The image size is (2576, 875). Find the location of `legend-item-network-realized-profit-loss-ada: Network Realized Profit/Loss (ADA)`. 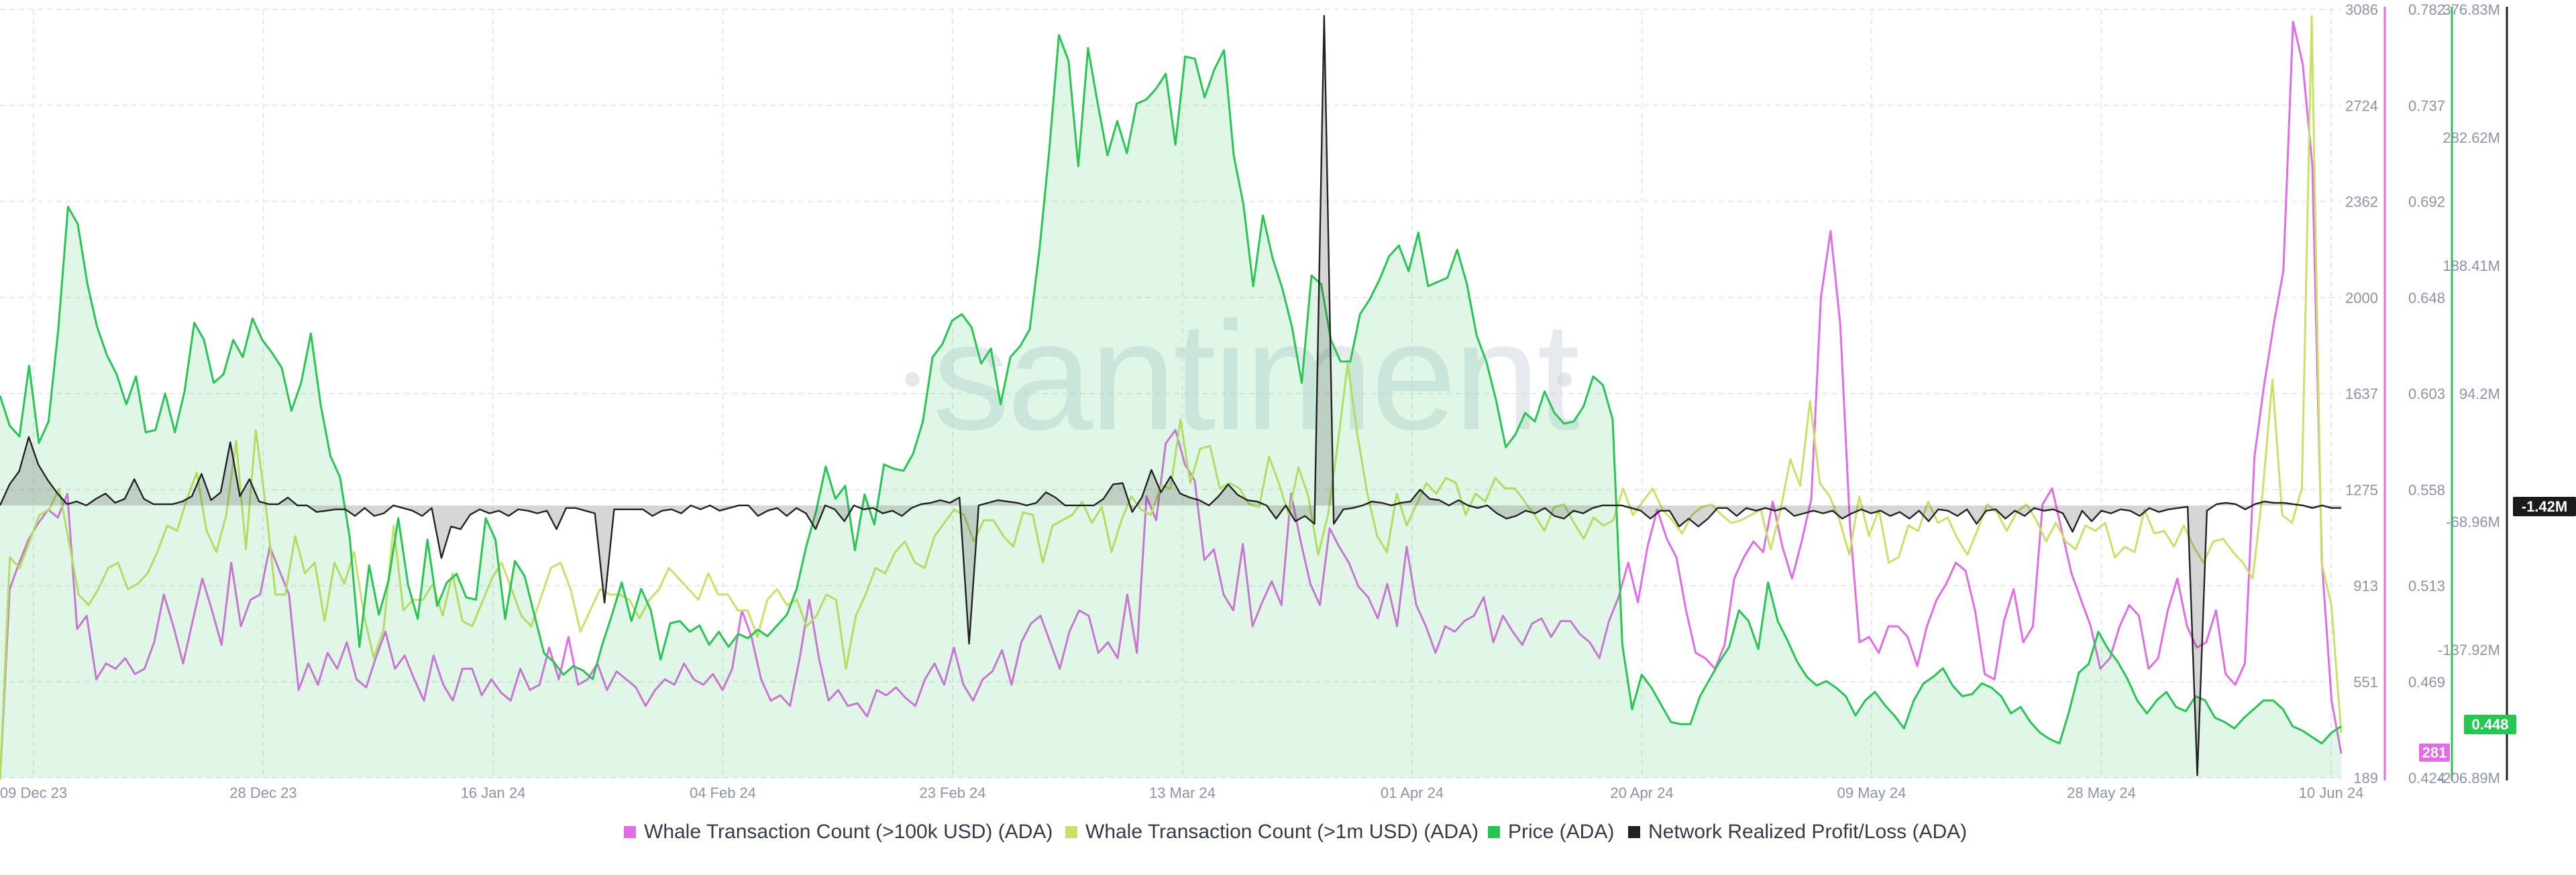

legend-item-network-realized-profit-loss-ada: Network Realized Profit/Loss (ADA) is located at coordinates (1797, 832).